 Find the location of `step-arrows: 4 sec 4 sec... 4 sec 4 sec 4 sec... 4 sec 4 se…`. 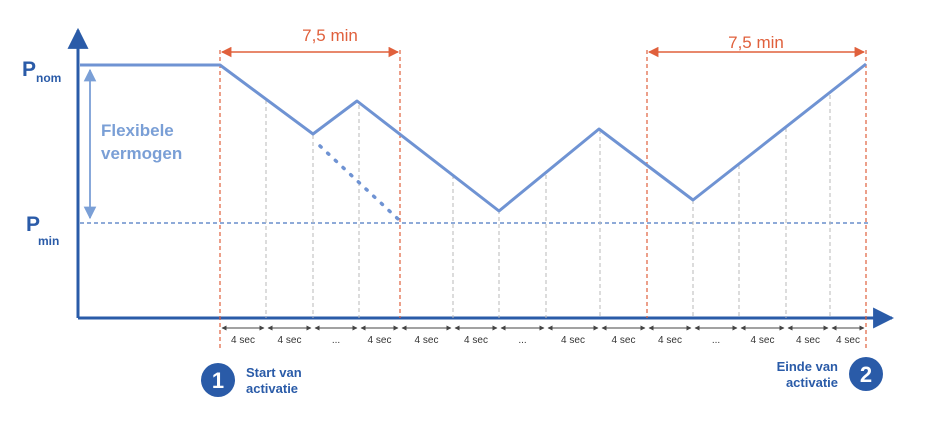

step-arrows: 4 sec 4 sec... 4 sec 4 sec 4 sec... 4 sec 4 se… is located at coordinates (543, 335).